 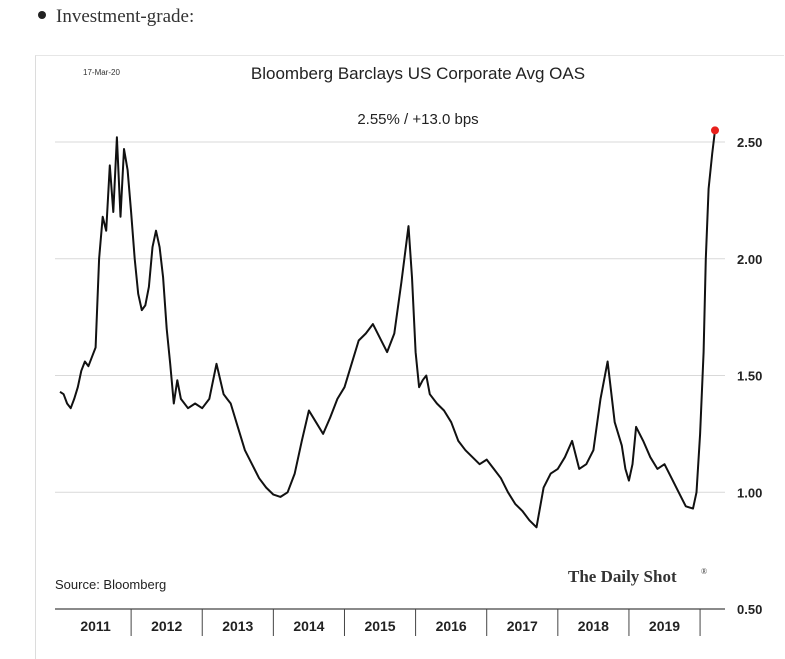 I want to click on x-tick-label: 2011, so click(x=95, y=626).